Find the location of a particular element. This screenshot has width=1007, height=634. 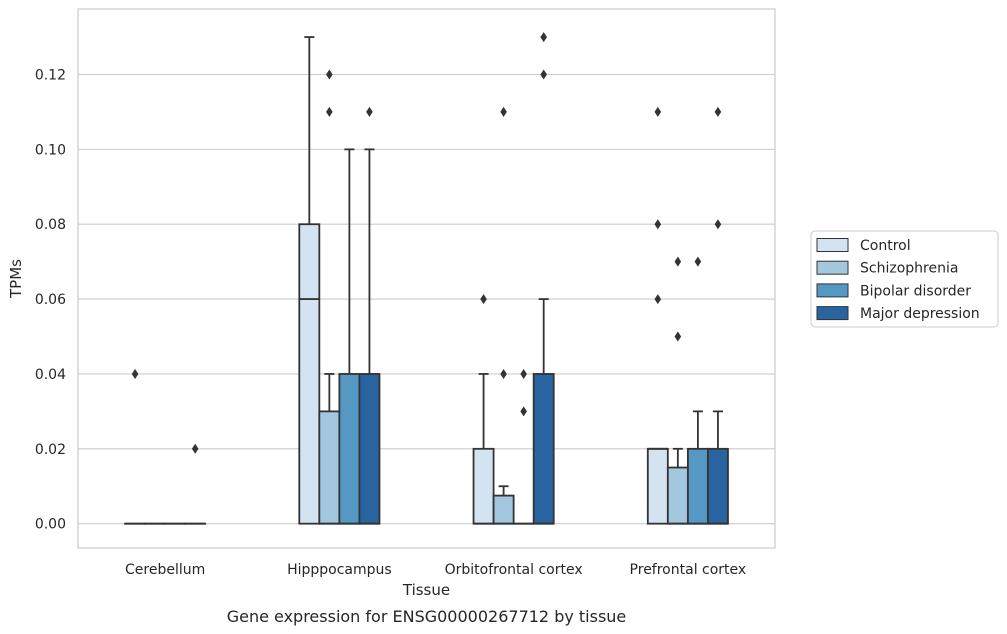

legend-frame is located at coordinates (904, 279).